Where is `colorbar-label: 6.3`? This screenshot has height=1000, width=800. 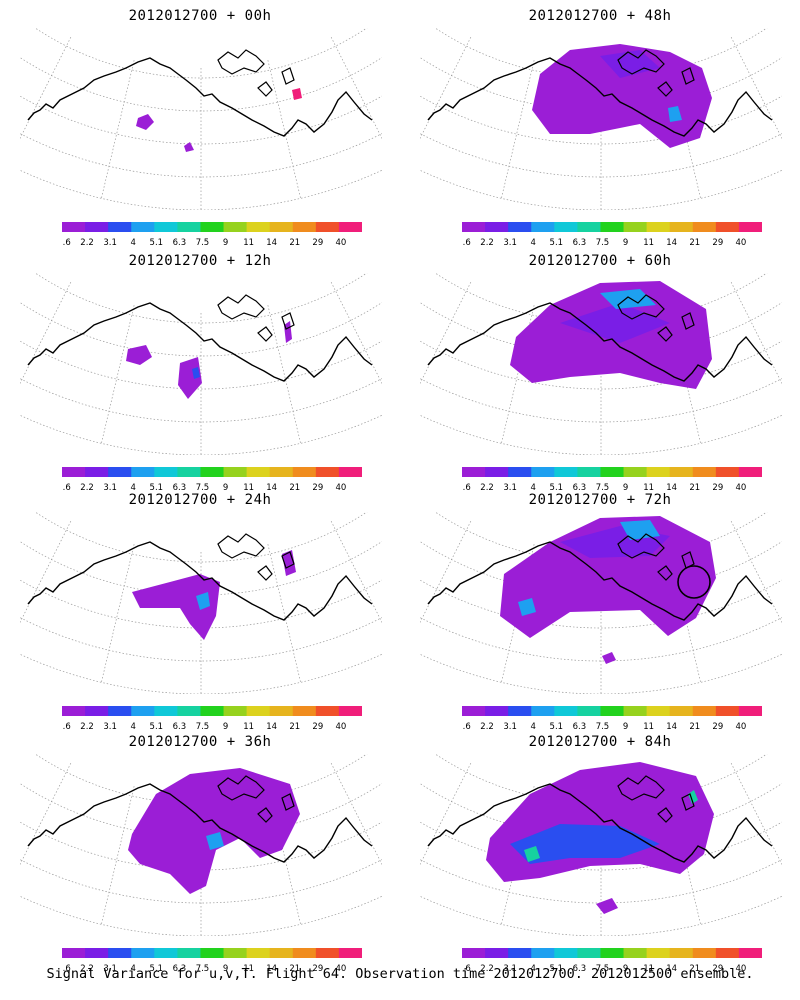 colorbar-label: 6.3 is located at coordinates (180, 488).